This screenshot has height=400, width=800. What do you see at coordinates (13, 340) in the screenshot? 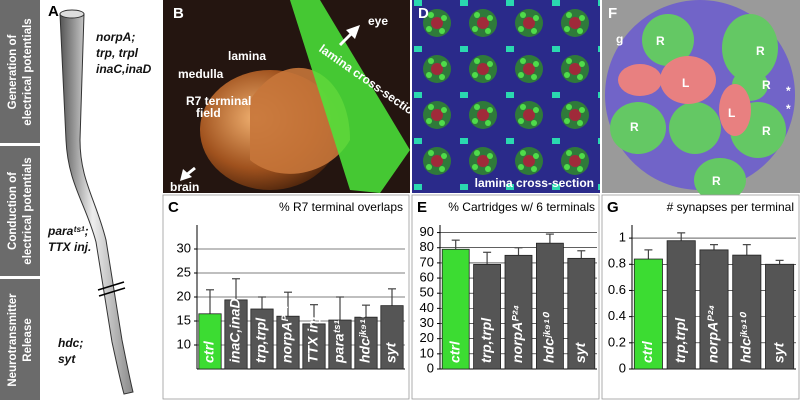
I see `section-label: Neurotransmitter` at bounding box center [13, 340].